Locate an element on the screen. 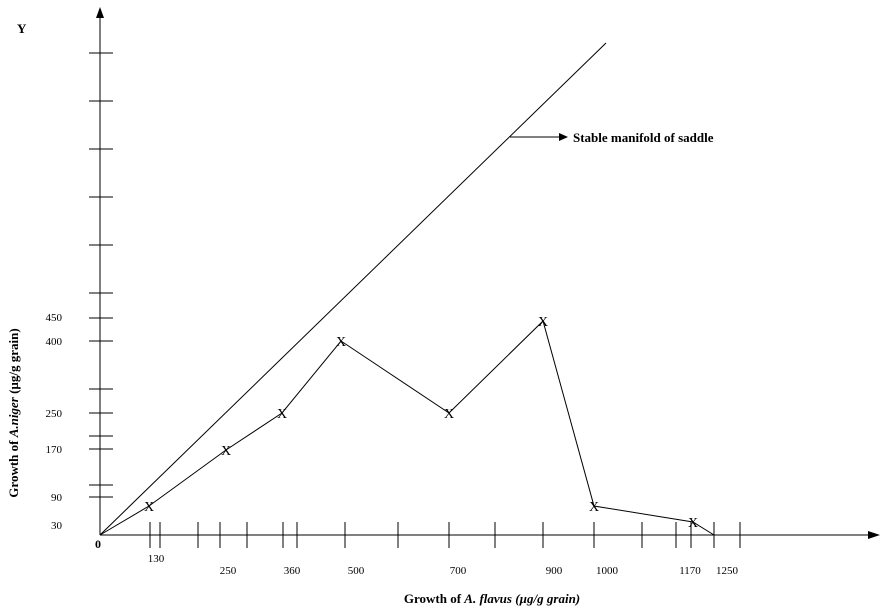 This screenshot has width=886, height=610. y-axis-title-species: A.niger is located at coordinates (13, 417).